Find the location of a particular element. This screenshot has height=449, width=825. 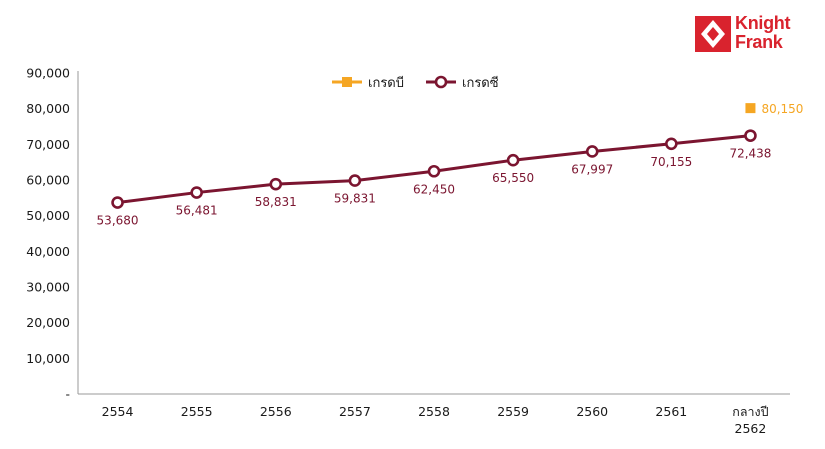

x-tick-label: 2559 is located at coordinates (513, 411).